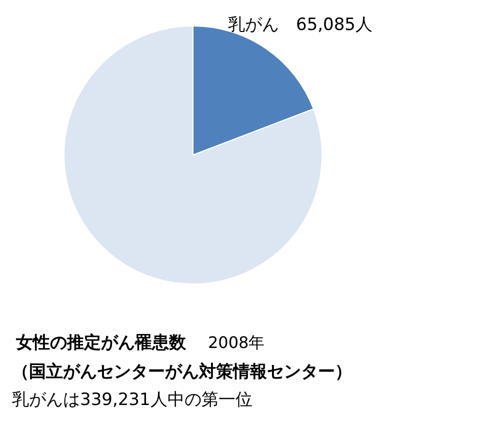 Image resolution: width=496 pixels, height=428 pixels. I want to click on text: （国立がんセンターがん対策情報センター）, so click(182, 372).